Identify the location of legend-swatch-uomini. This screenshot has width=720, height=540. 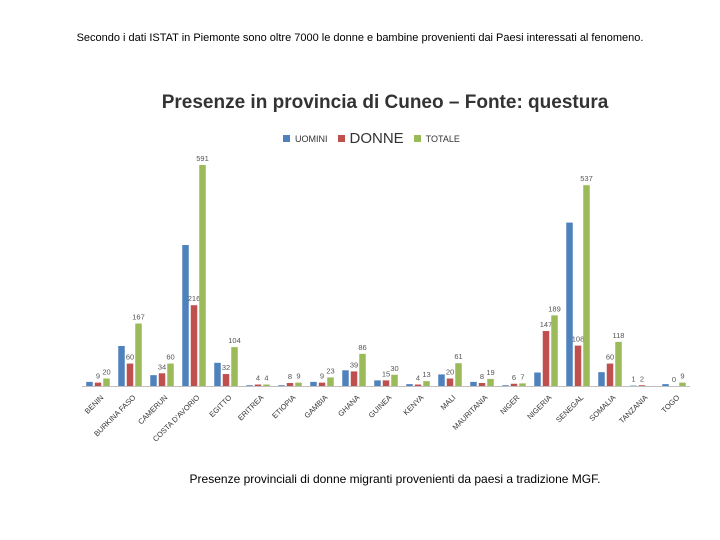
(286, 138).